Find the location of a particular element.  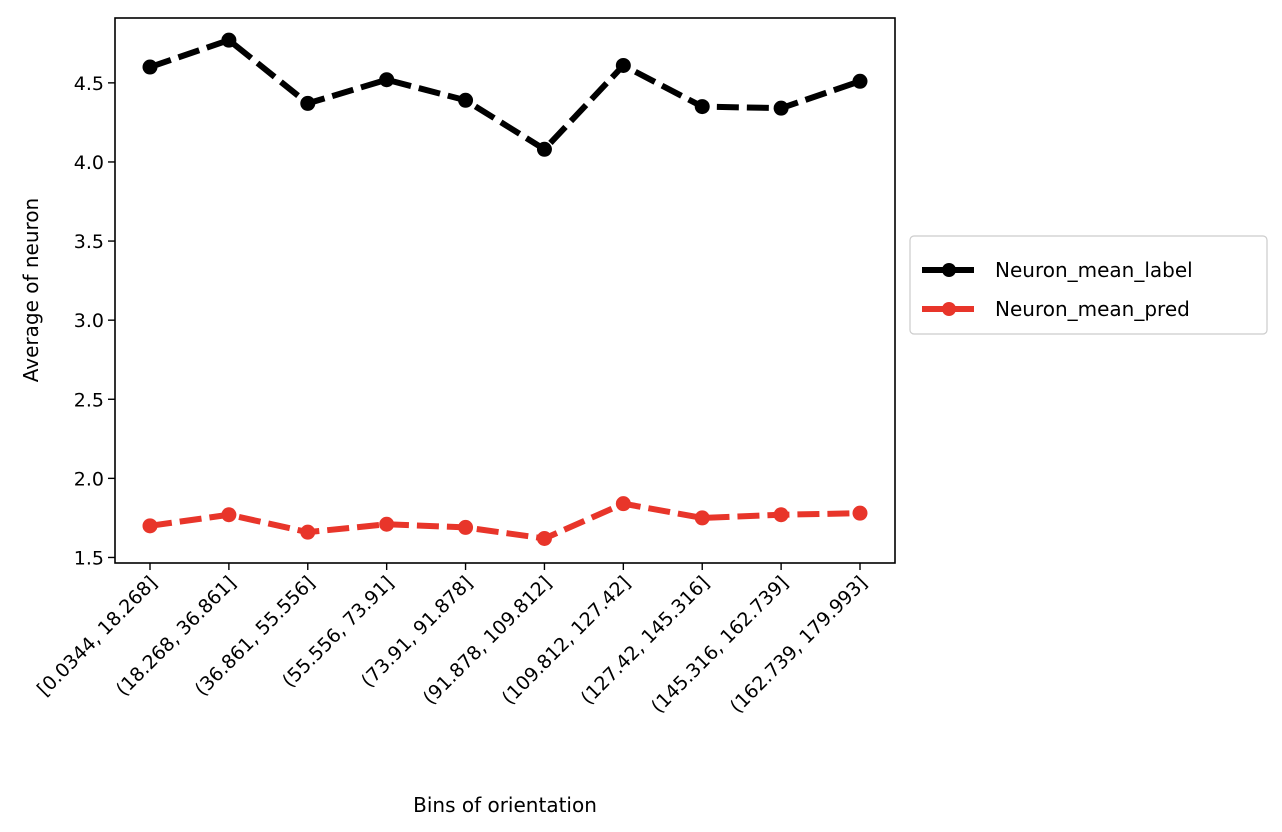

legend-text-label: Neuron_mean_label is located at coordinates (1094, 270).